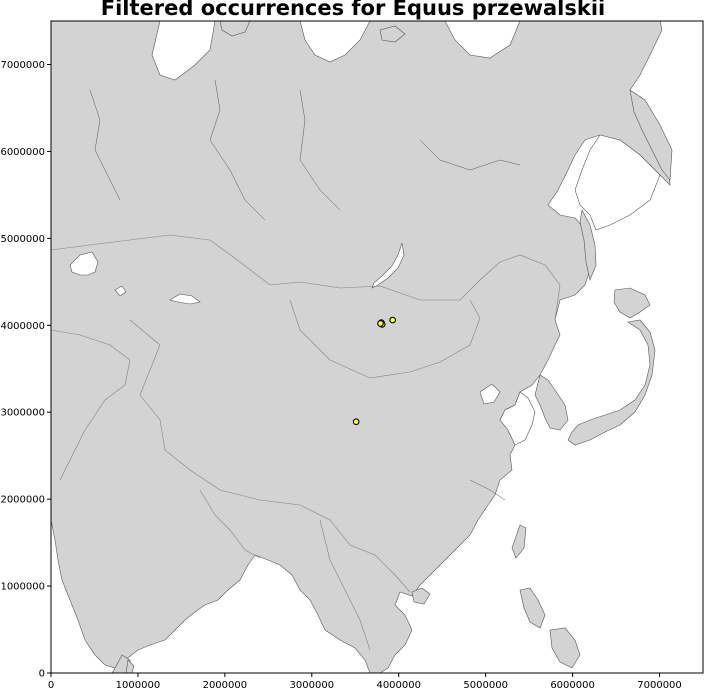  I want to click on y-tick-label: 3000000, so click(22, 413).